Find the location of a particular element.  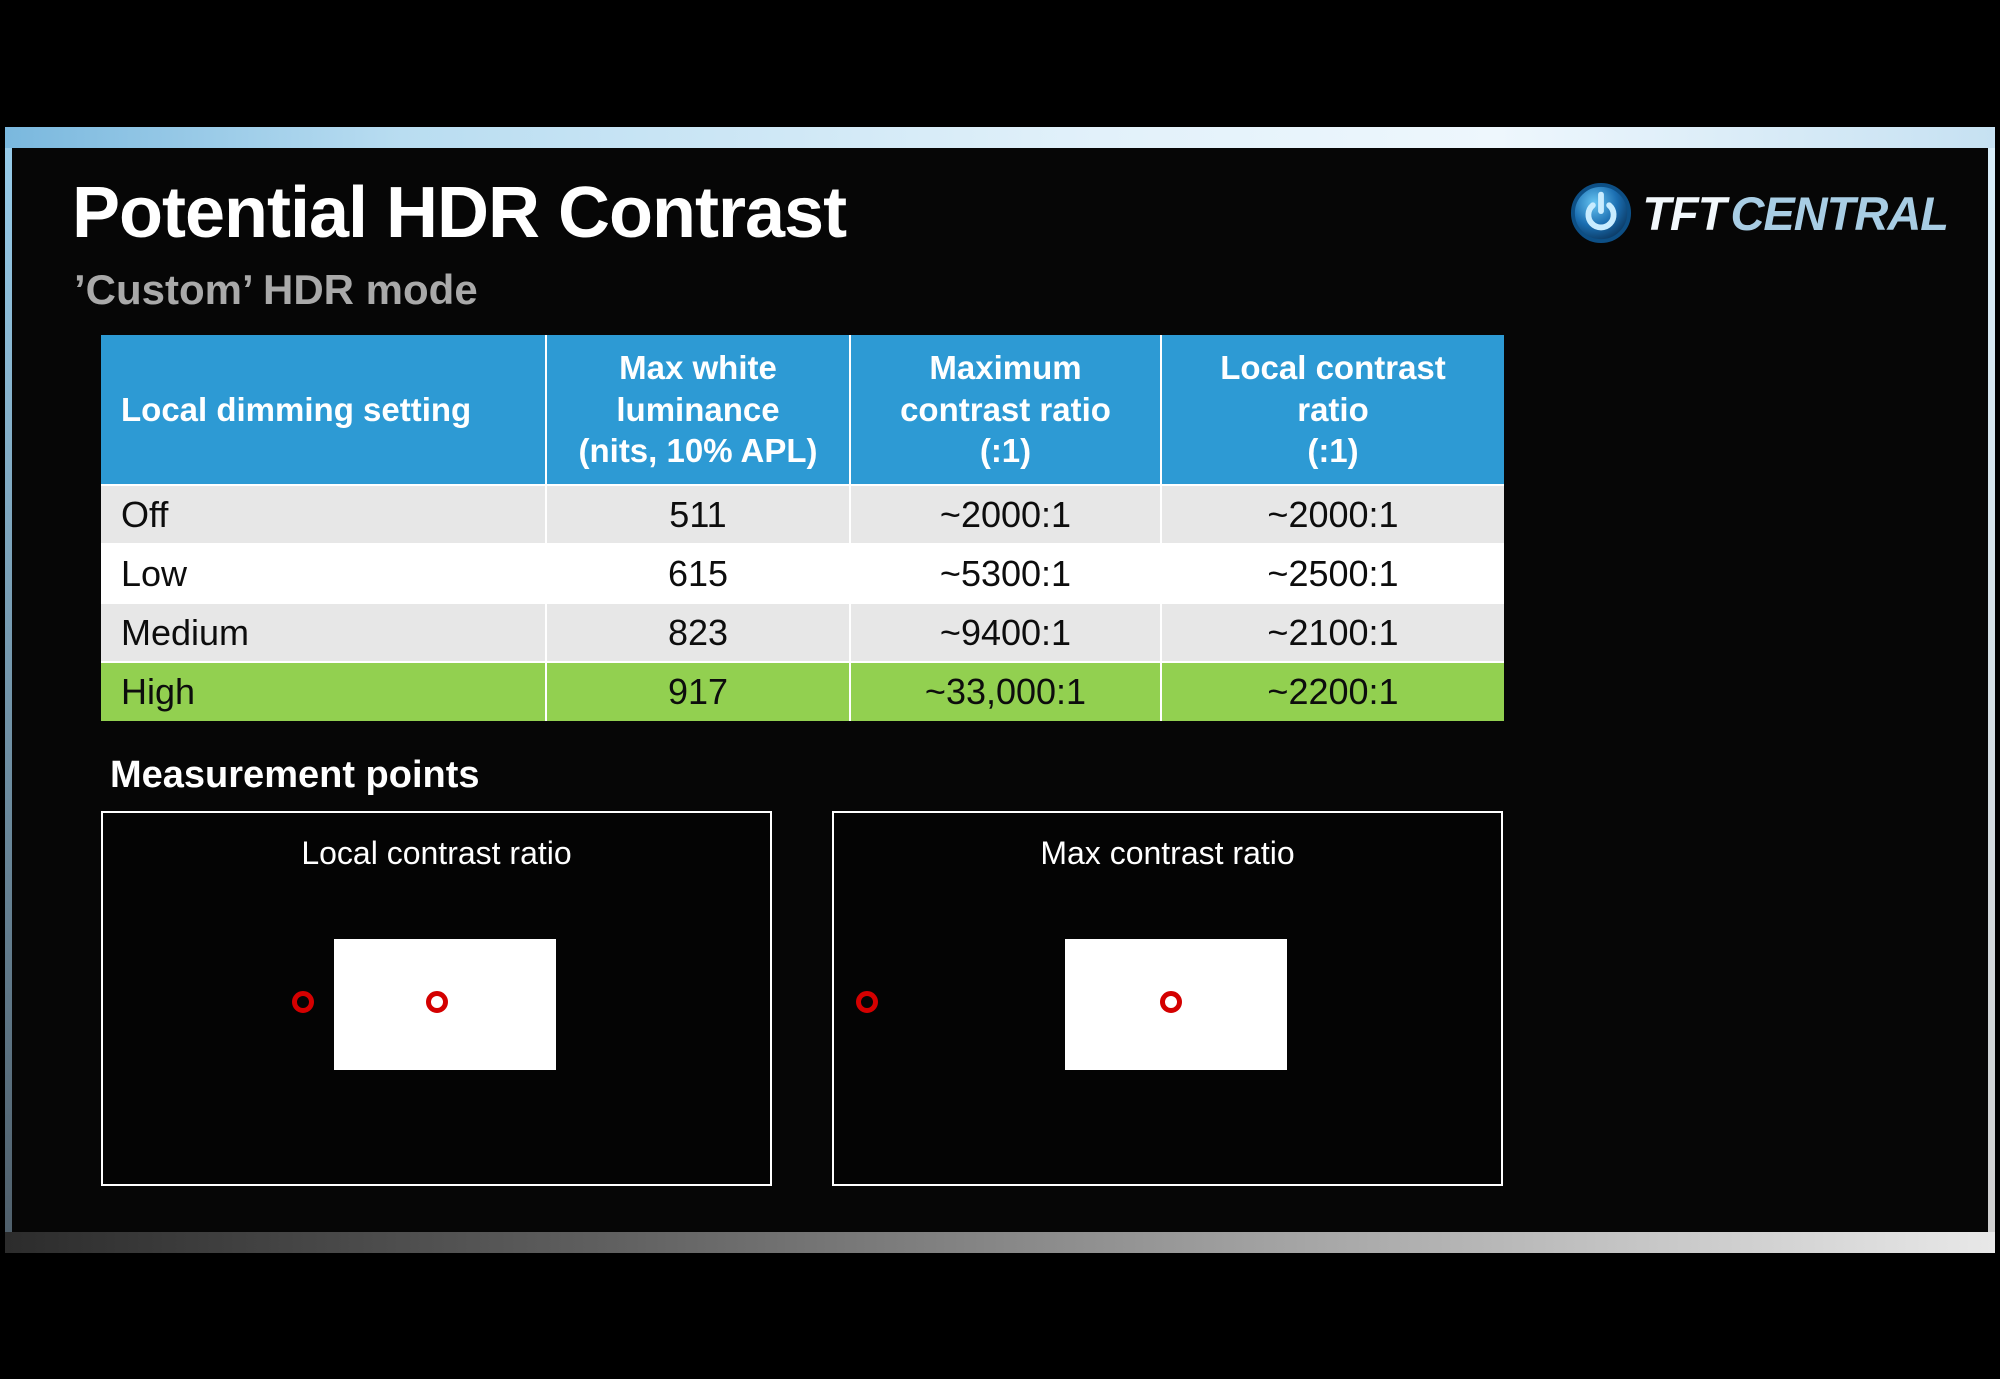

table-cell: Off is located at coordinates (324, 514).